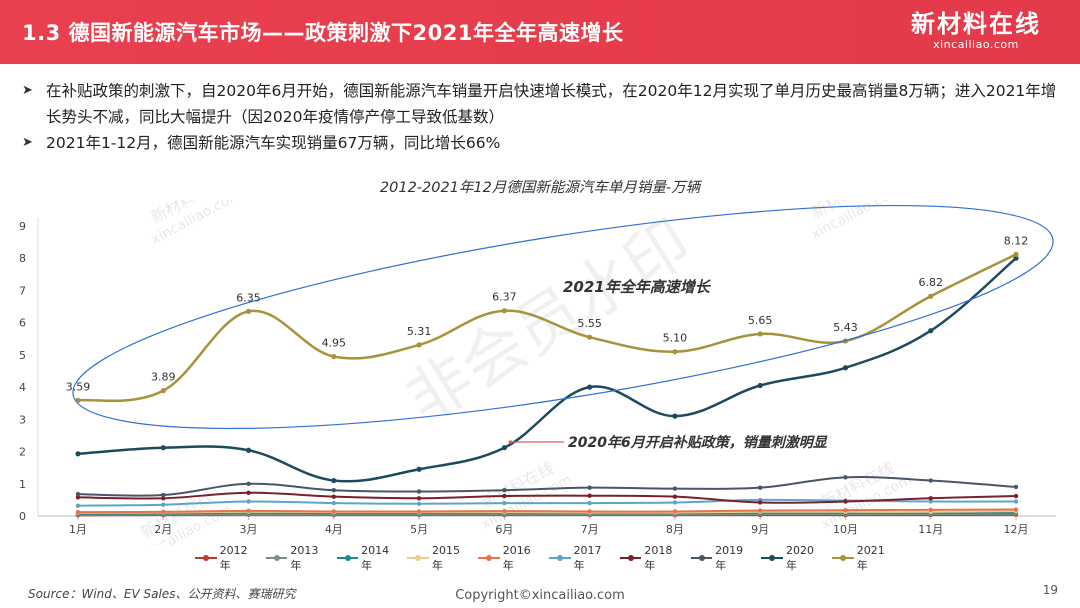  Describe the element at coordinates (540, 595) in the screenshot. I see `copyright-text: Copyright©xincailiao.com` at that location.